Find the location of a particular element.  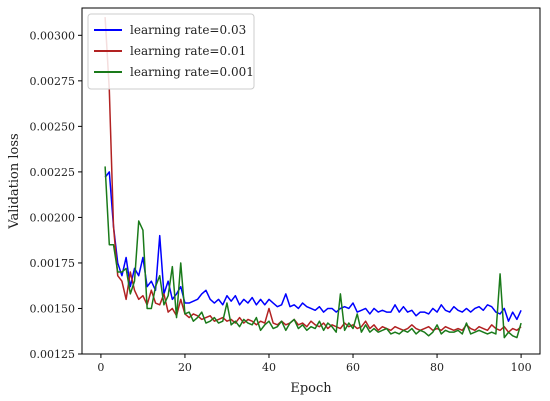

x-tick-label: 0 is located at coordinates (100, 367).